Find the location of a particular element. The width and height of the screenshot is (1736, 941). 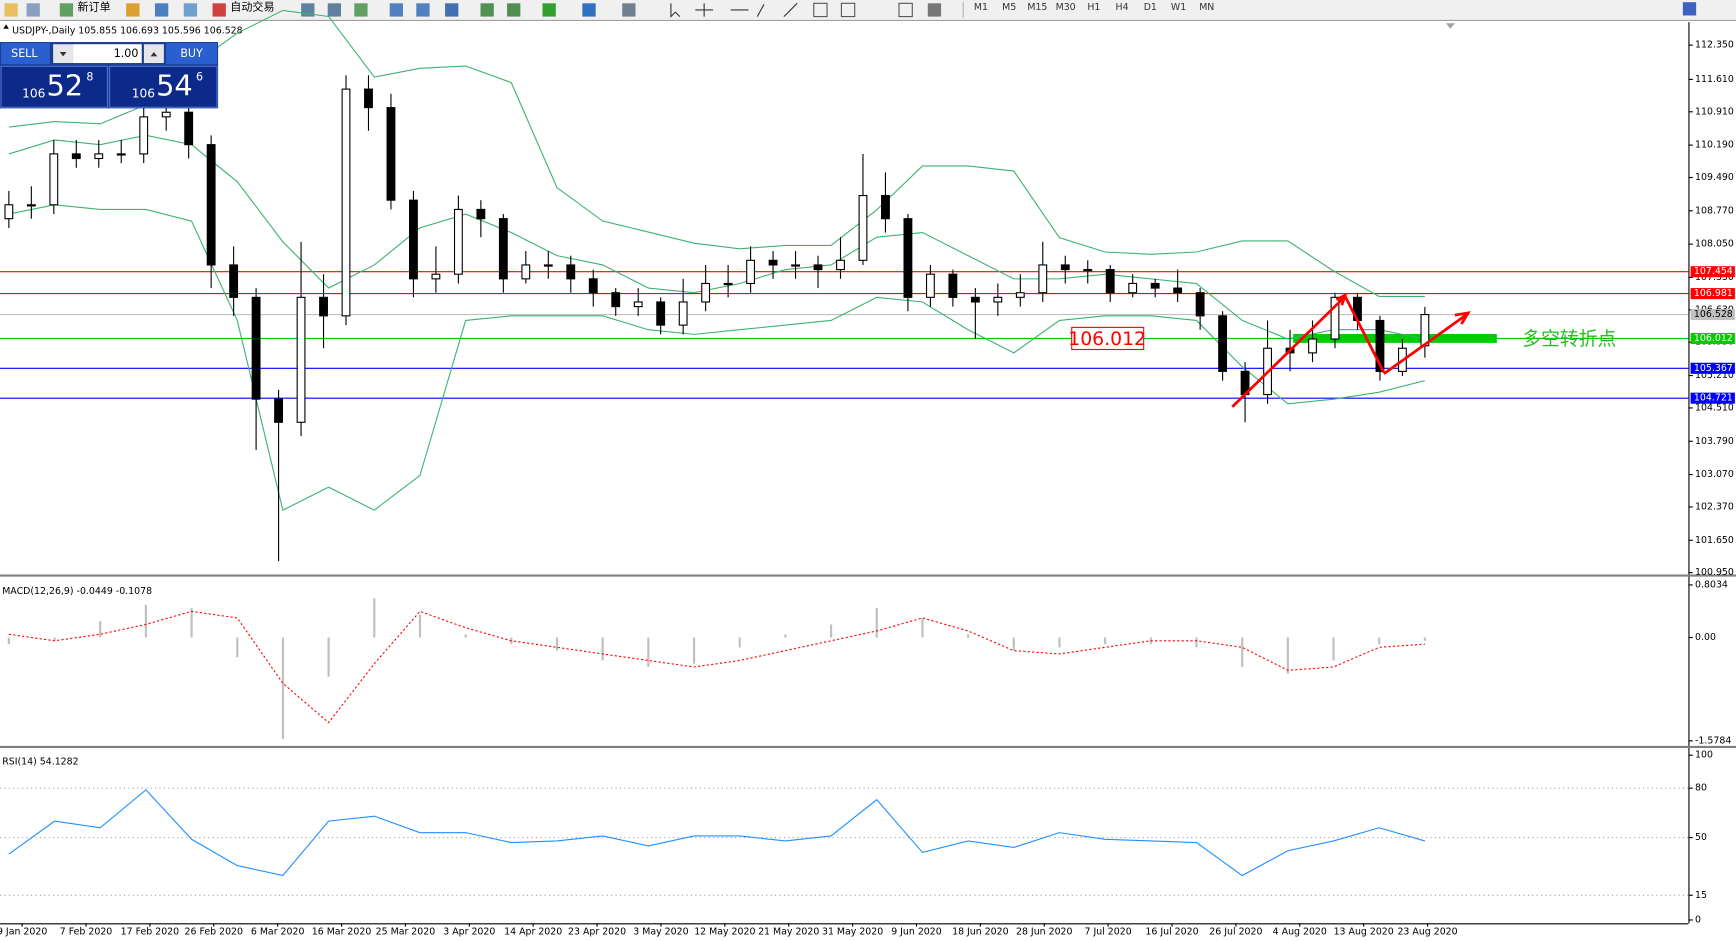

timeframe: M5 is located at coordinates (1009, 7).